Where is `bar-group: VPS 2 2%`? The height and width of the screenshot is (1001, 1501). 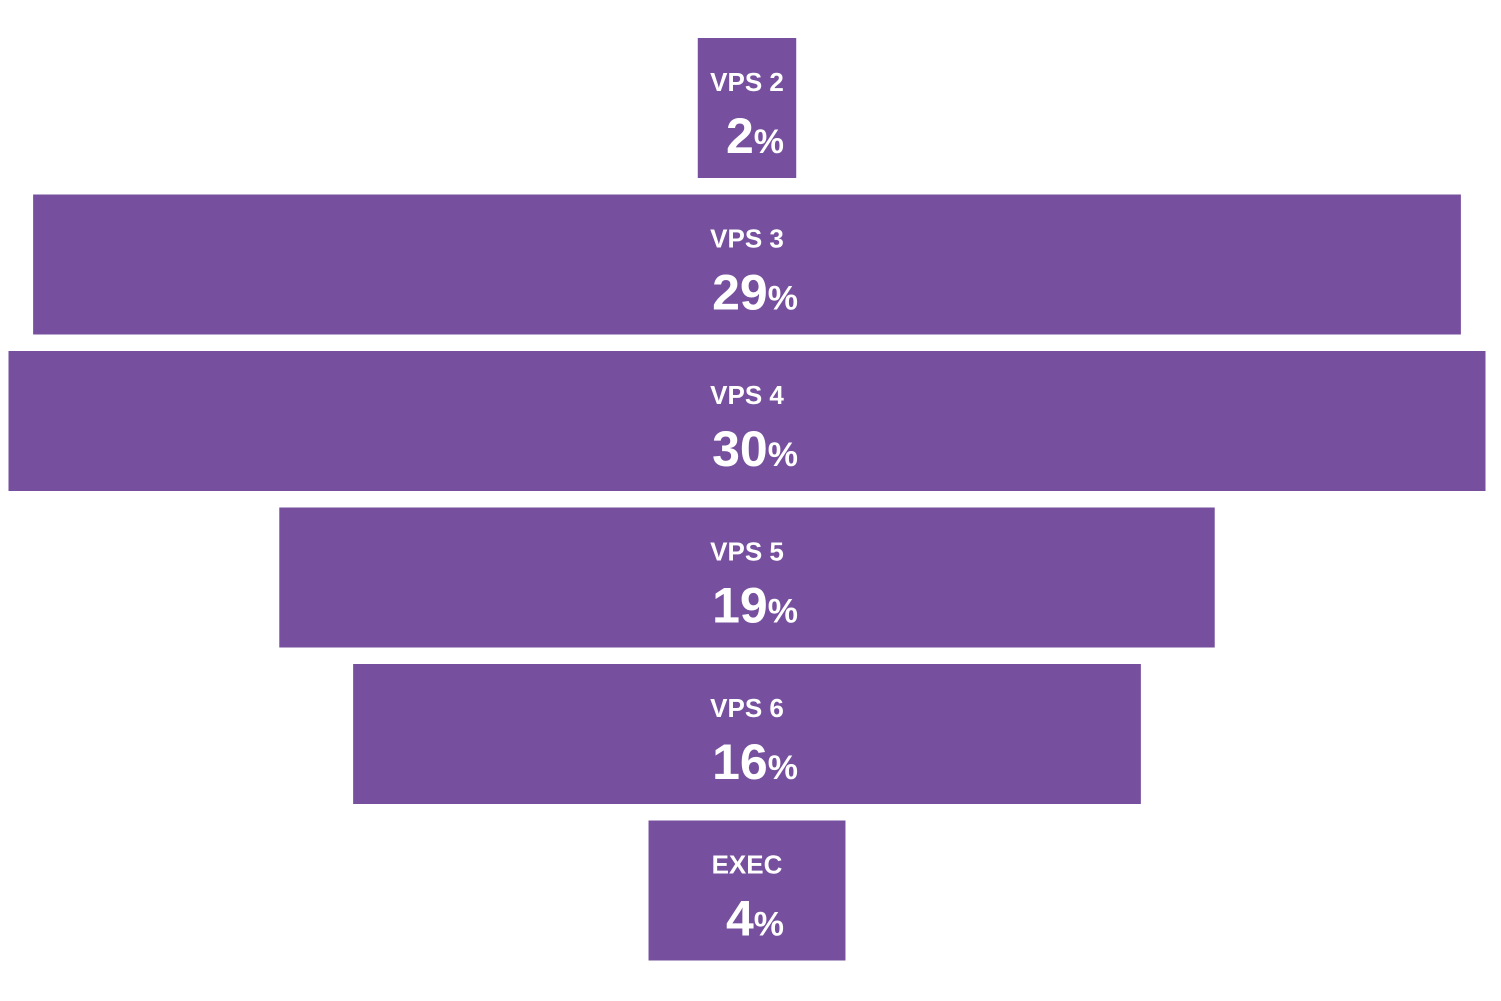 bar-group: VPS 2 2% is located at coordinates (747, 108).